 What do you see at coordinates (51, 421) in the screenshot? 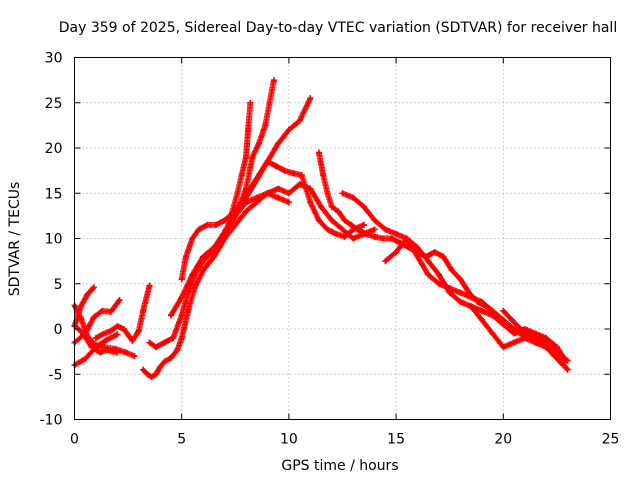
I see `y-tick-label: -10` at bounding box center [51, 421].